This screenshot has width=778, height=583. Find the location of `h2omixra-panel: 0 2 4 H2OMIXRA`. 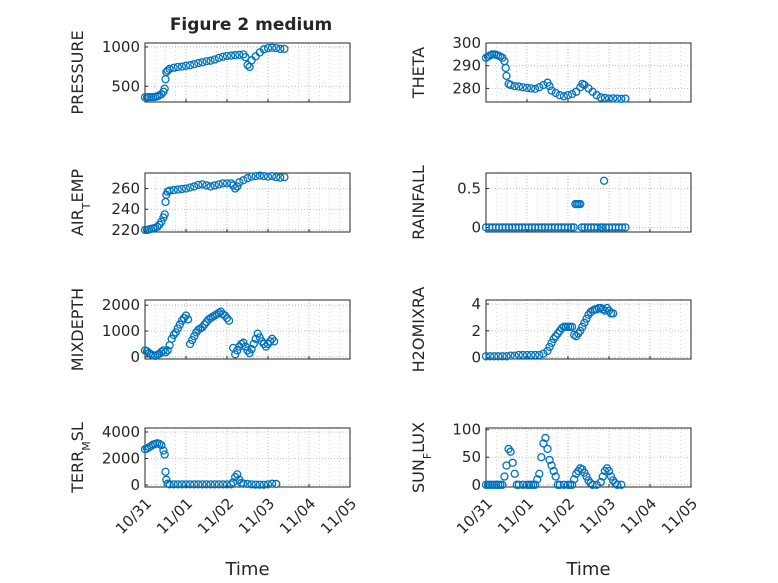

h2omixra-panel: 0 2 4 H2OMIXRA is located at coordinates (550, 329).